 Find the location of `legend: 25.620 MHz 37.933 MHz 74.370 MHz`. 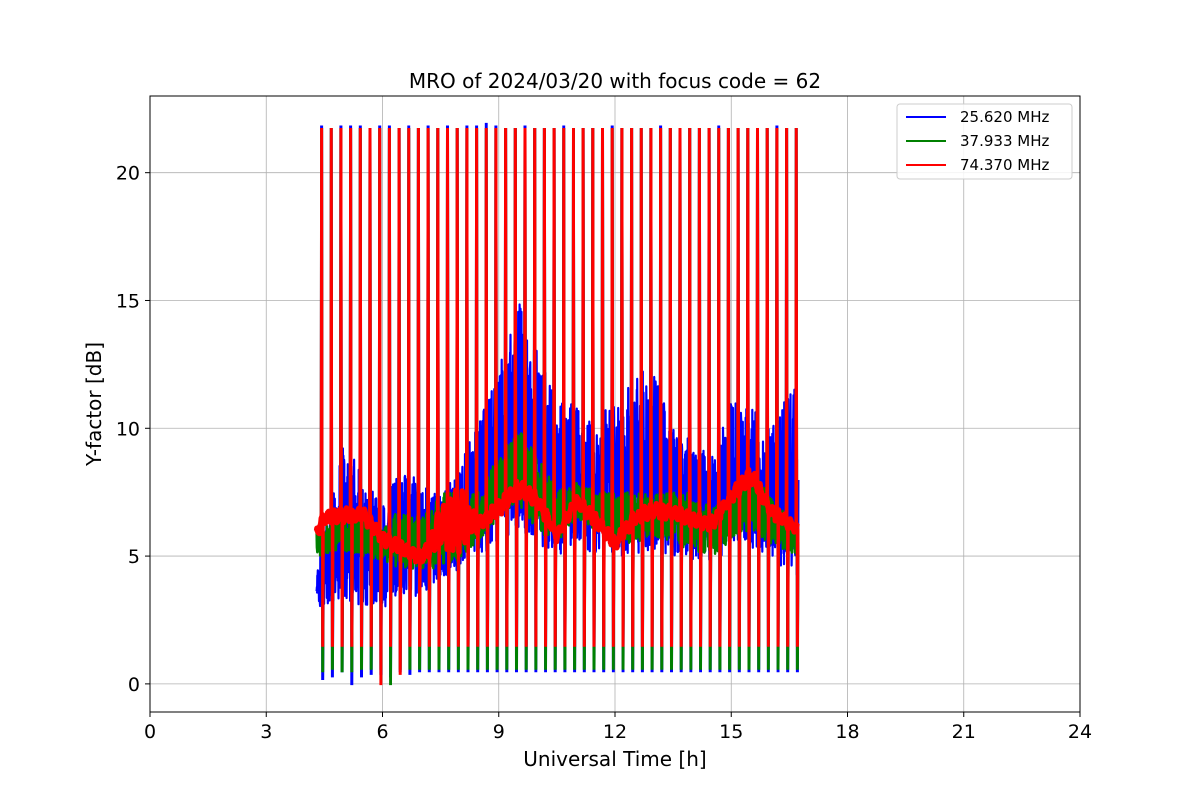

legend: 25.620 MHz 37.933 MHz 74.370 MHz is located at coordinates (984, 141).